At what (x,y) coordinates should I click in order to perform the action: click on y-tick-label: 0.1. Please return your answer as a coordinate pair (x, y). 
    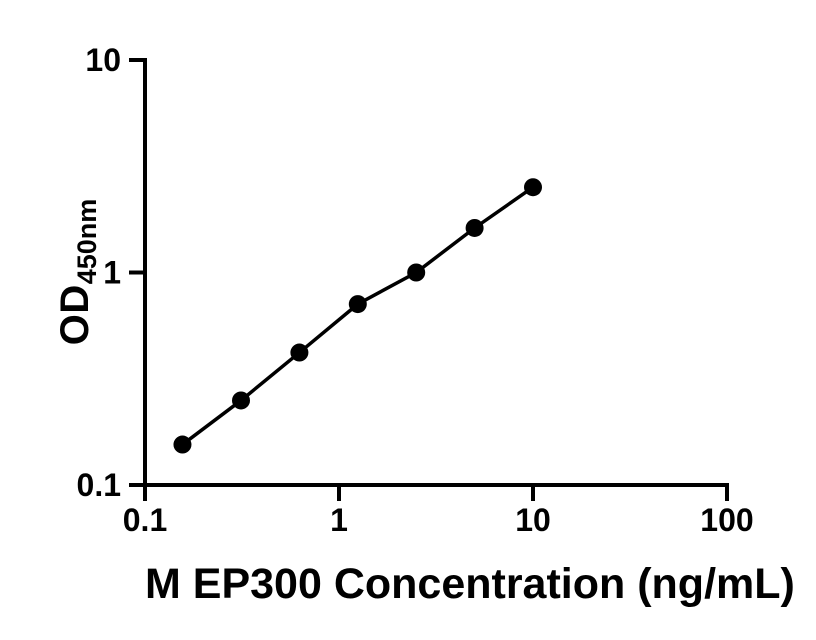
    Looking at the image, I should click on (99, 485).